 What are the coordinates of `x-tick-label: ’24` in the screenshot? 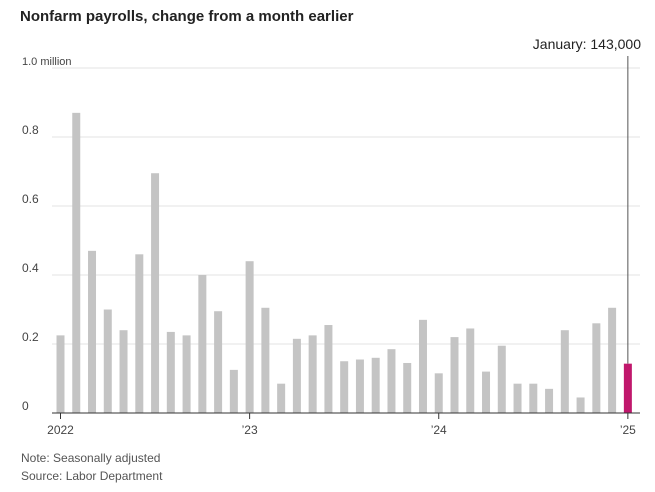 It's located at (439, 430).